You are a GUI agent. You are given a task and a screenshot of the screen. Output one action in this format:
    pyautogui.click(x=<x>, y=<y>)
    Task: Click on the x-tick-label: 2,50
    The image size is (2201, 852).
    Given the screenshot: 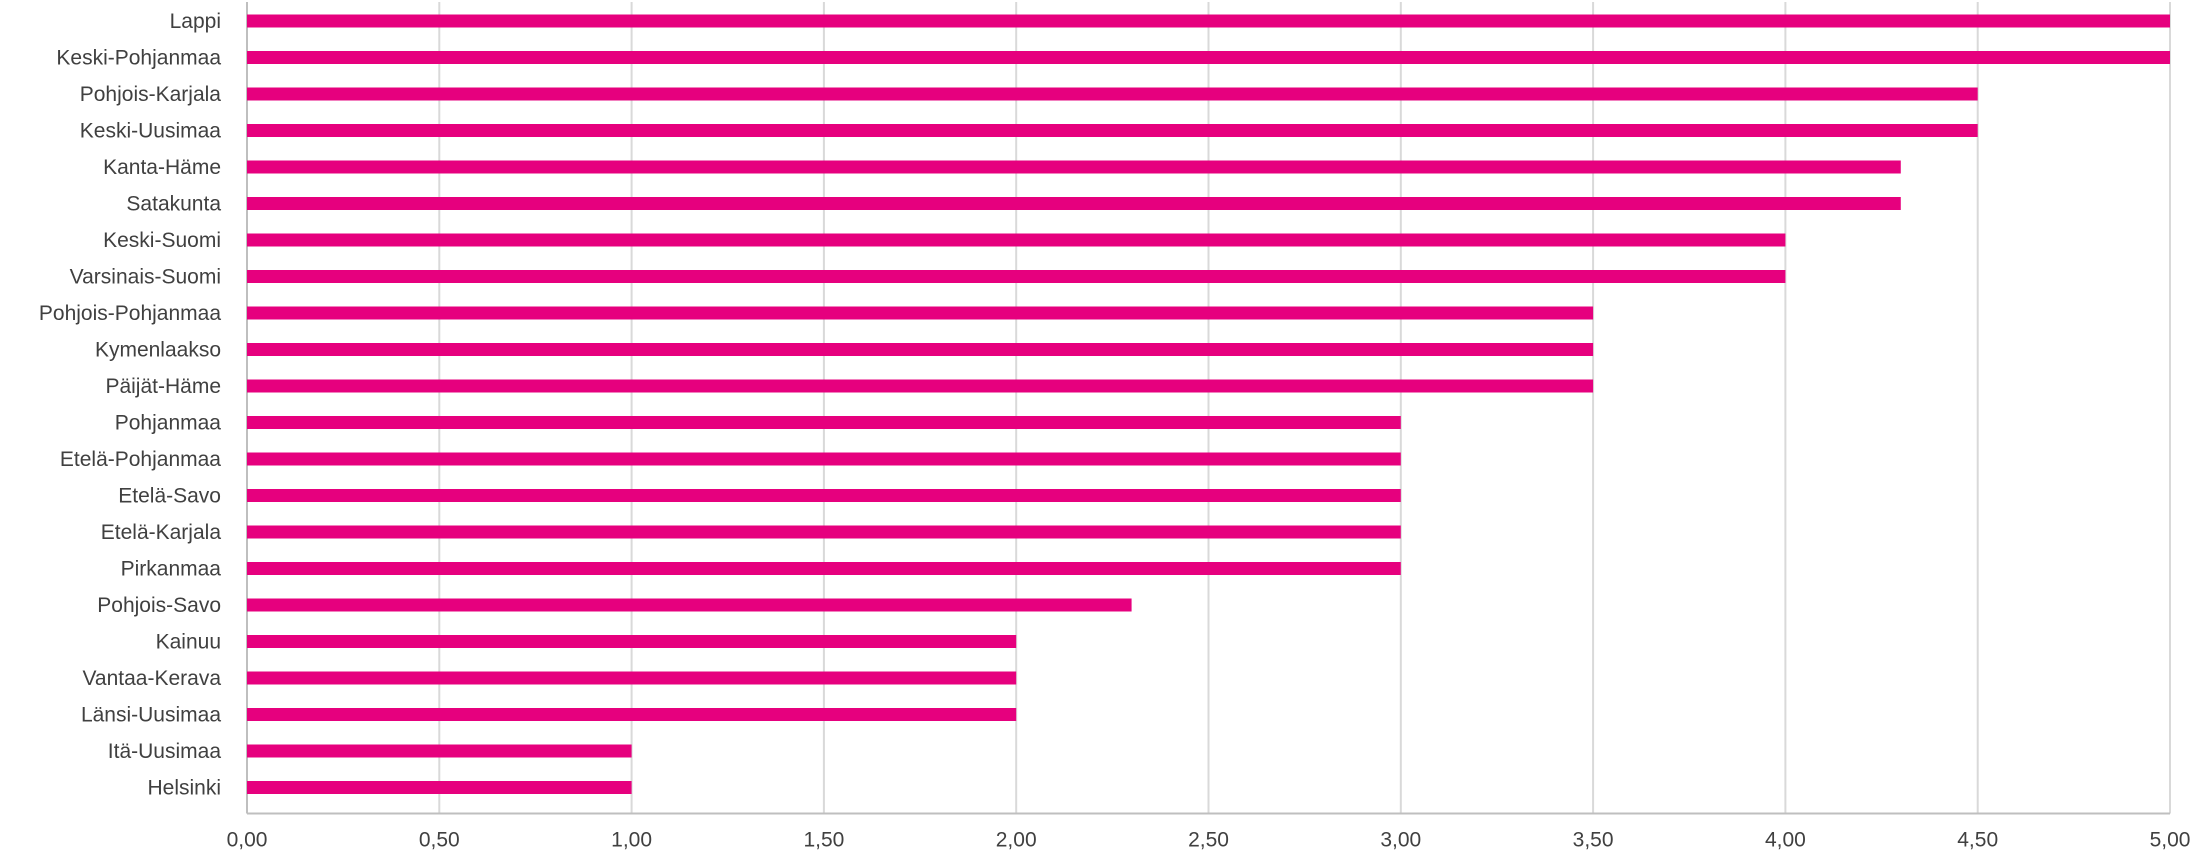 What is the action you would take?
    pyautogui.click(x=1208, y=840)
    